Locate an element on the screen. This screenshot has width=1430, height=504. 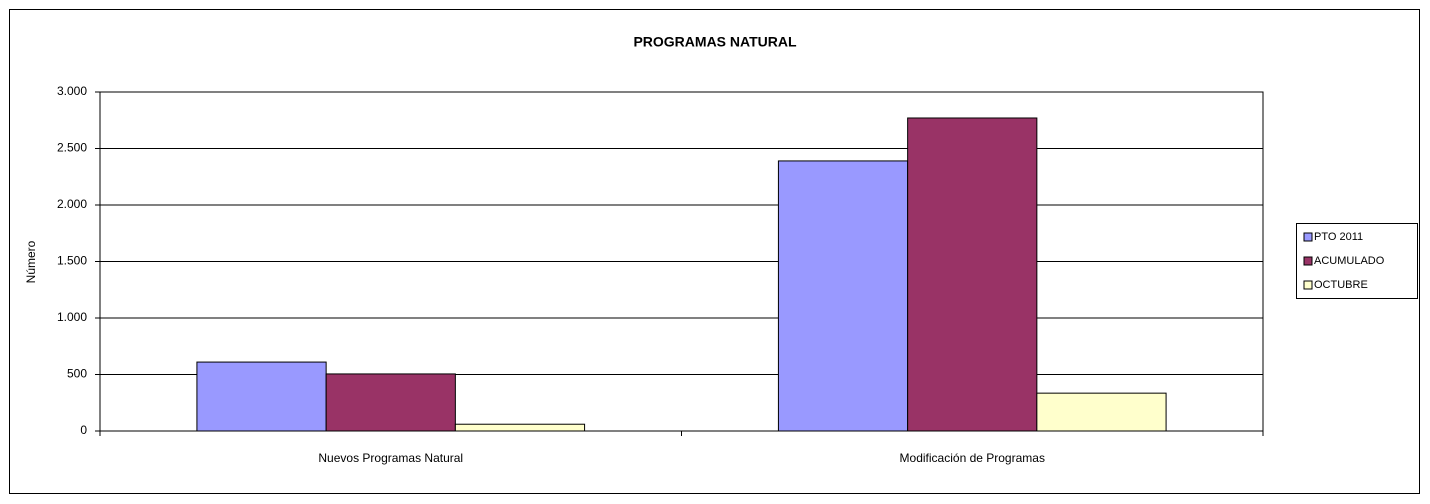
y-tick-label: 3.000 is located at coordinates (72, 91).